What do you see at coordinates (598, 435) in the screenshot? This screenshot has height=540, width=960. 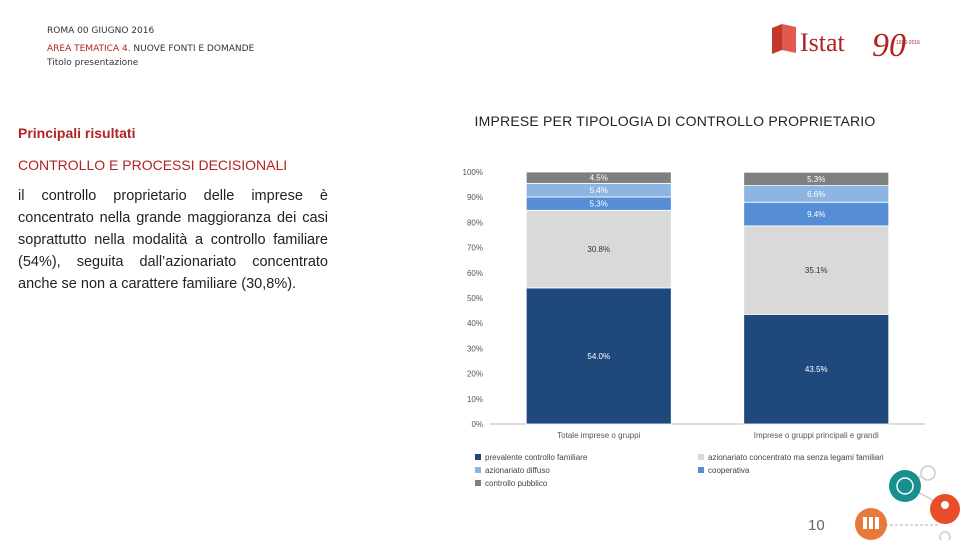 I see `x-tick-label: Totale imprese o gruppi` at bounding box center [598, 435].